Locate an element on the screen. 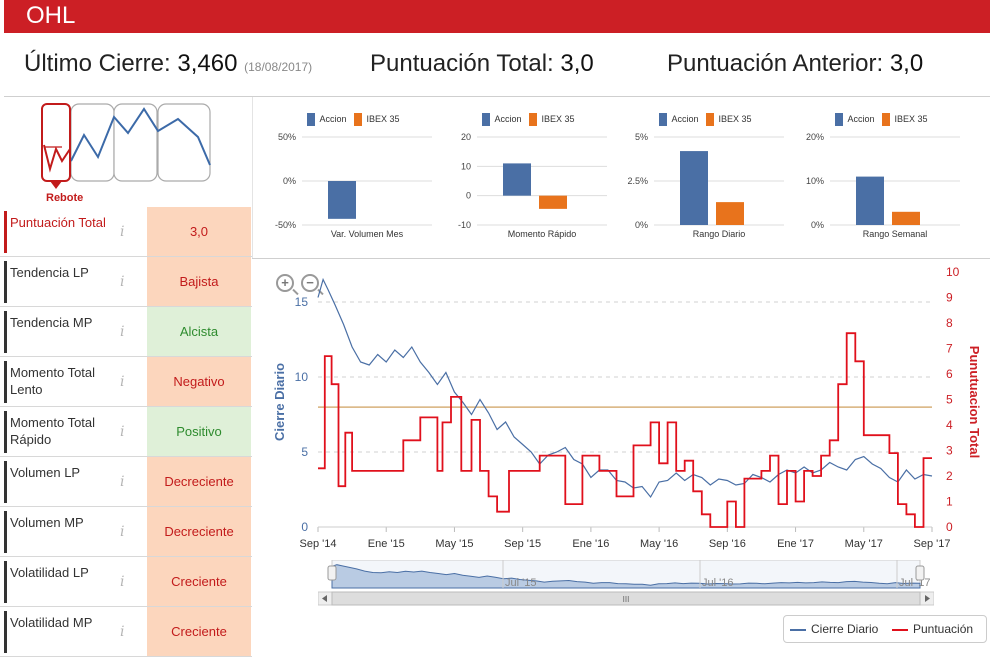 The width and height of the screenshot is (994, 658). indicator-value: Alcista is located at coordinates (199, 331).